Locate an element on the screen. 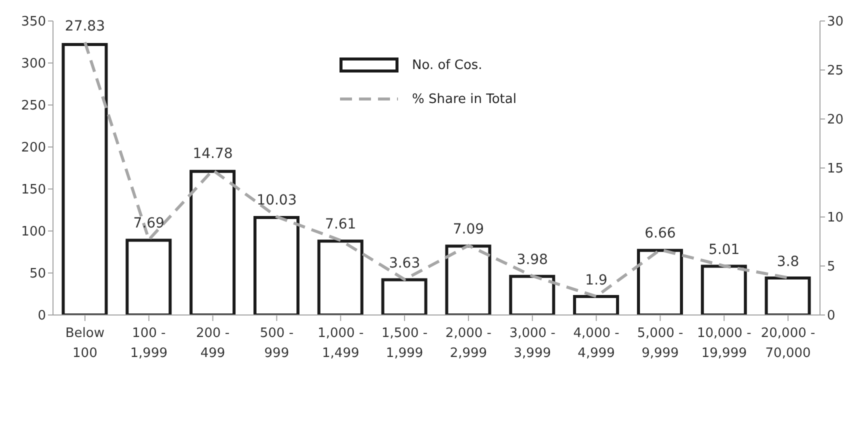 The width and height of the screenshot is (857, 444). x-tick-label: 1,000 - 1,499 is located at coordinates (341, 343).